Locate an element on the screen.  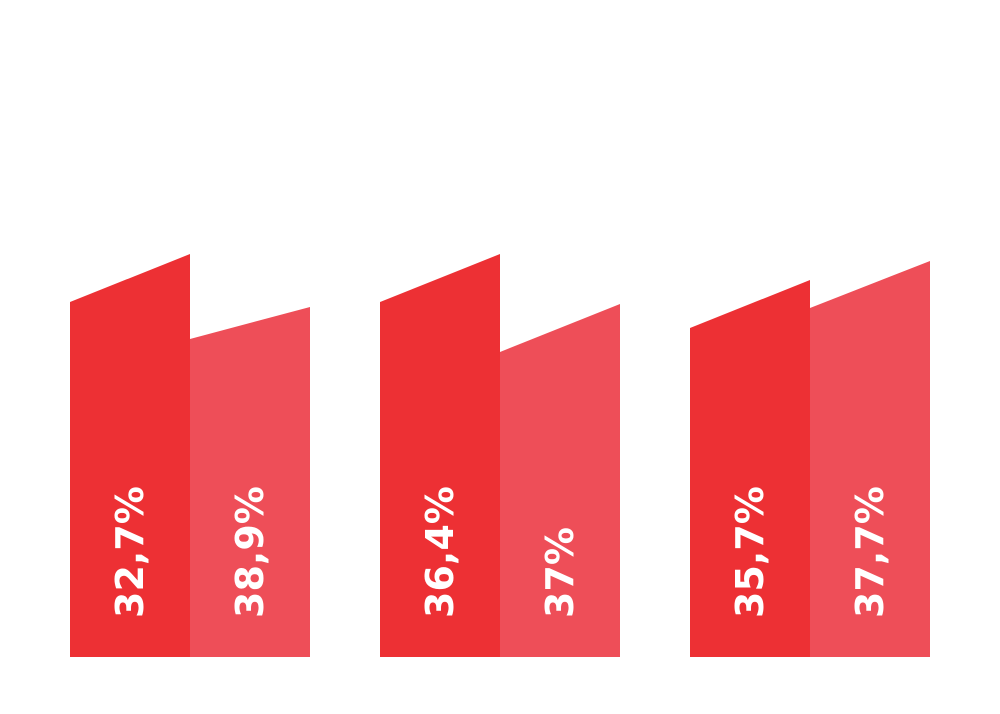
data-label-1-2: 38,9% is located at coordinates (250, 552).